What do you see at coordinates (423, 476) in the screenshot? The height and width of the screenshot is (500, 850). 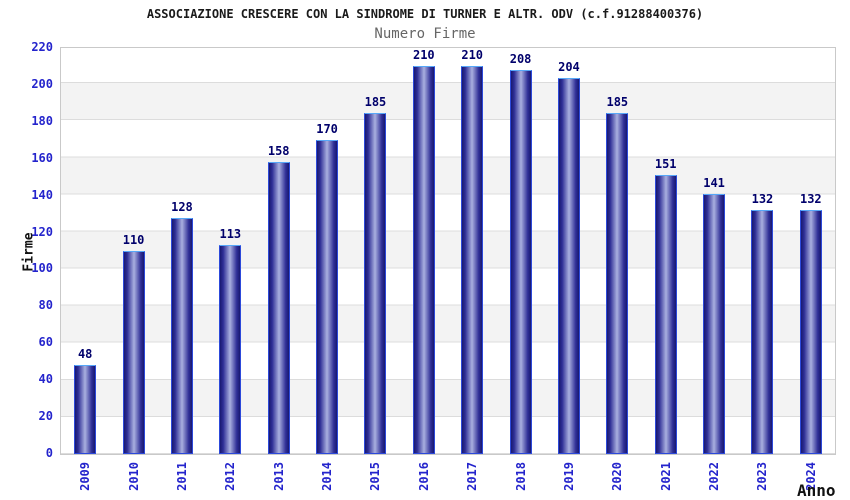 I see `x-tick-label-2016: 2016` at bounding box center [423, 476].